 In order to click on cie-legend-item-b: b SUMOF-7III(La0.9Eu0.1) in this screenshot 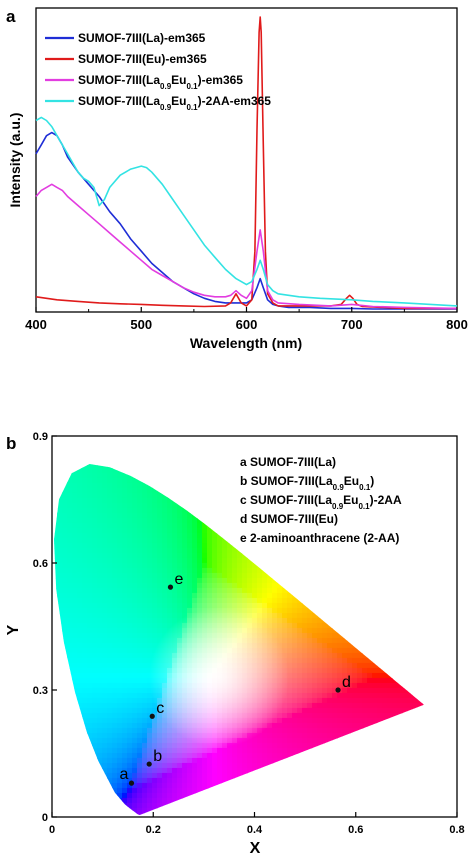, I will do `click(307, 483)`.